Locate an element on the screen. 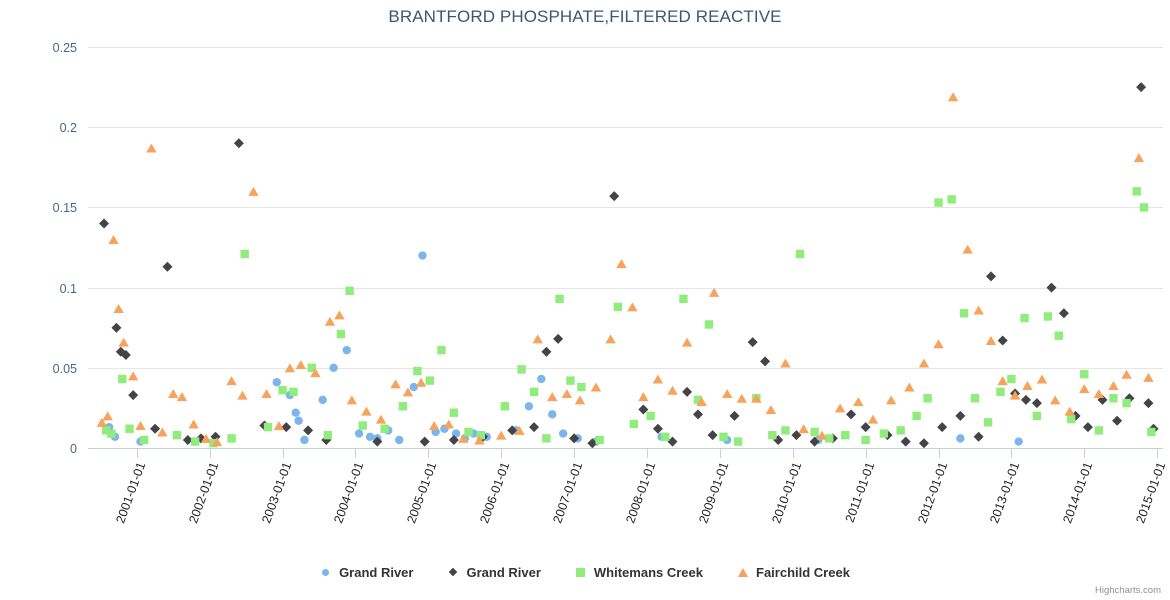  legend-item-0: Grand River is located at coordinates (366, 572).